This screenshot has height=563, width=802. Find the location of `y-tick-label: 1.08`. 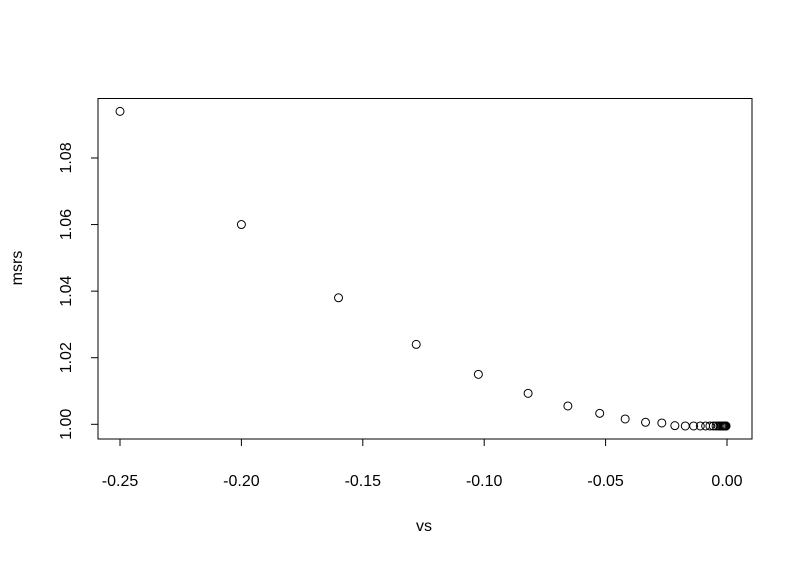

y-tick-label: 1.08 is located at coordinates (66, 157).